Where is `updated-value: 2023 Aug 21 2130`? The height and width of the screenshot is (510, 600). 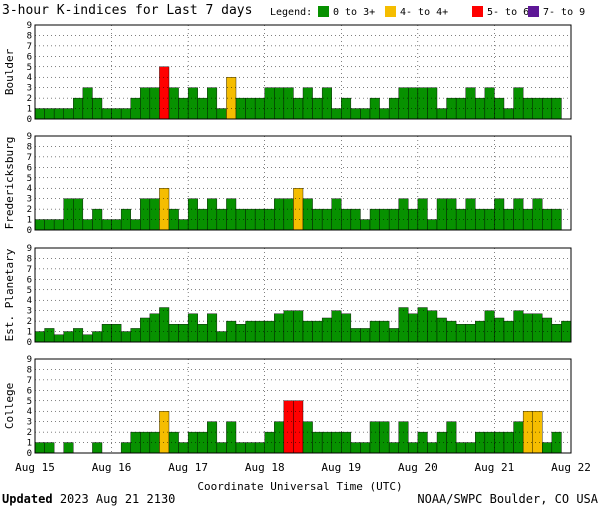 updated-value: 2023 Aug 21 2130 is located at coordinates (118, 499).